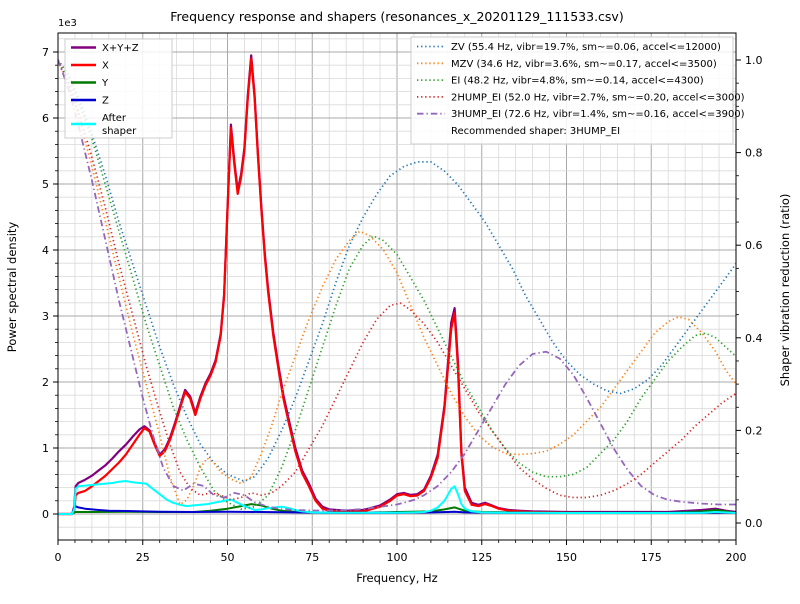 The width and height of the screenshot is (800, 604). What do you see at coordinates (45, 184) in the screenshot?
I see `y-left-tick-label: 5` at bounding box center [45, 184].